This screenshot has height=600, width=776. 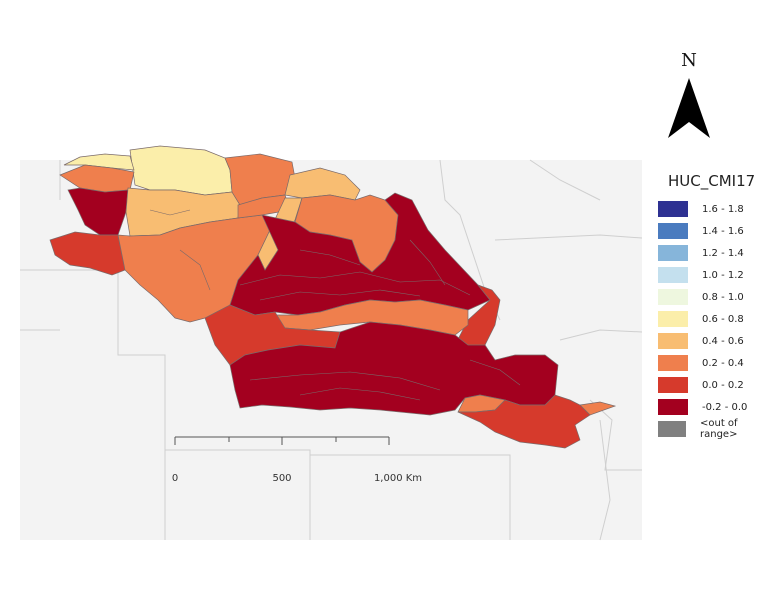 What do you see at coordinates (723, 209) in the screenshot?
I see `legend-label: 1.6 - 1.8` at bounding box center [723, 209].